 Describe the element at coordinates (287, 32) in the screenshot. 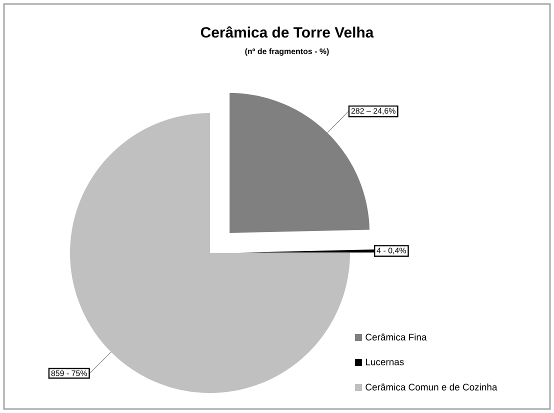

I see `chart-title: Cerâmica de Torre Velha` at that location.